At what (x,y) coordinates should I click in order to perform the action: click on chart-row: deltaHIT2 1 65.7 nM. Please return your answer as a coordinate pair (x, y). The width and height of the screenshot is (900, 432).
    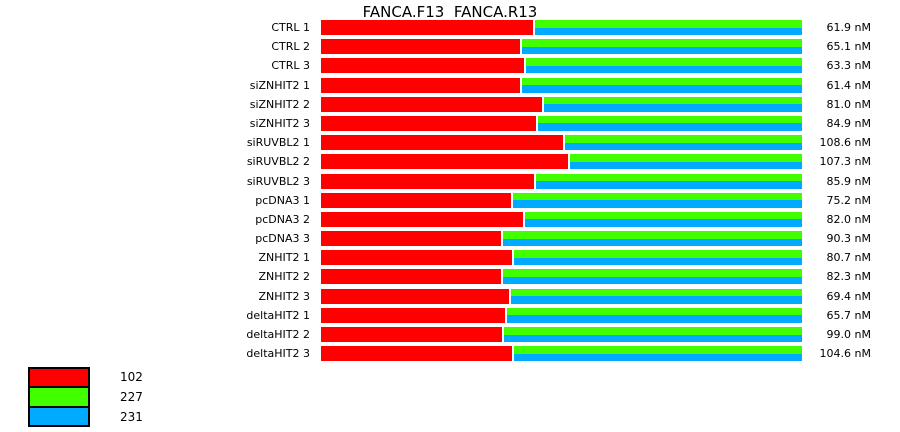
    Looking at the image, I should click on (440, 315).